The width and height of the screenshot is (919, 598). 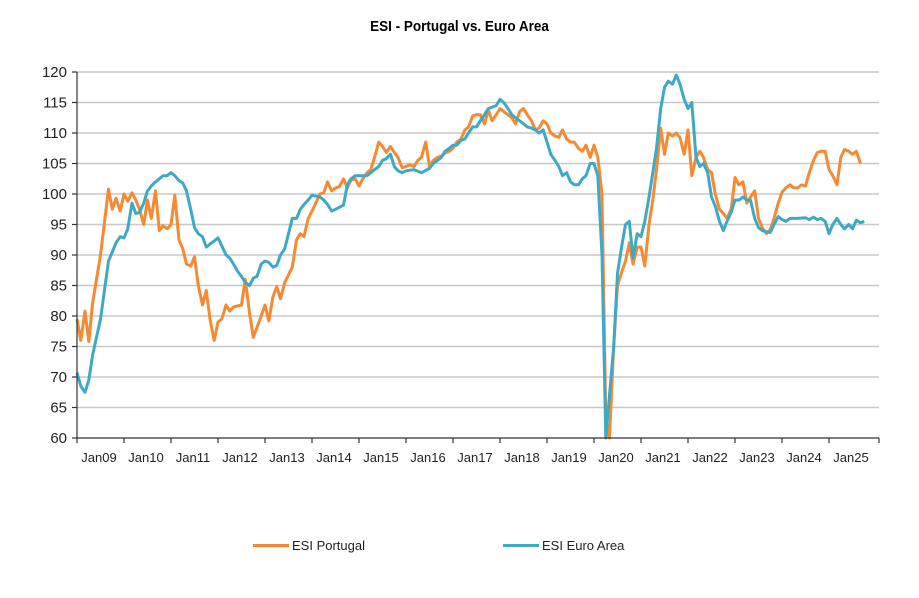 I want to click on x-tick-label: Jan17, so click(x=474, y=457).